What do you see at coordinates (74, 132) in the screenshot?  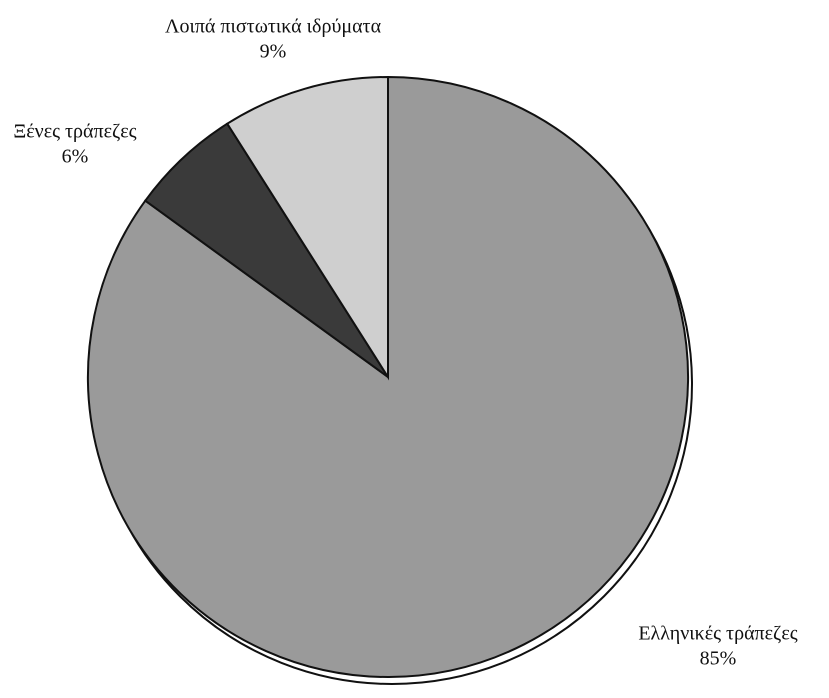 I see `slice-label: Ξένες τράπεζες` at bounding box center [74, 132].